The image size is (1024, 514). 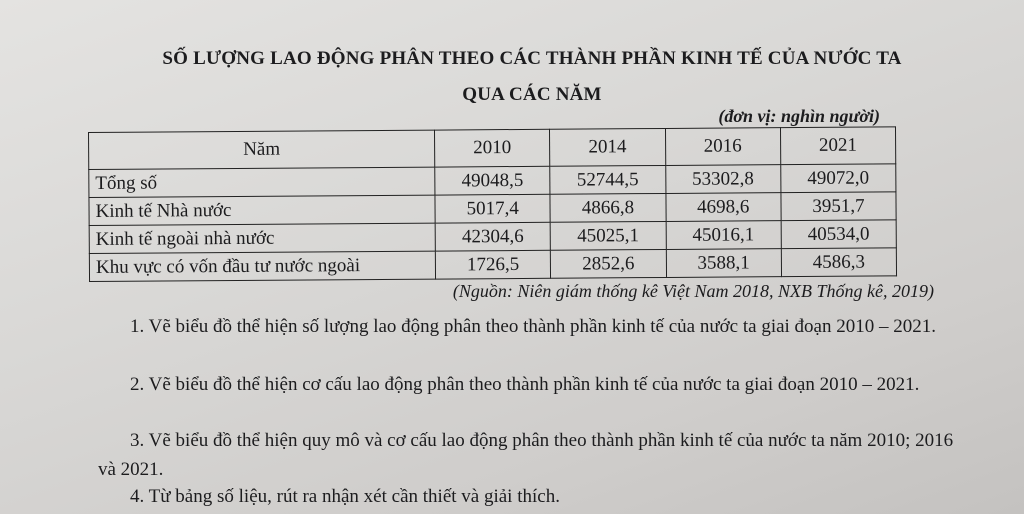 What do you see at coordinates (261, 182) in the screenshot?
I see `row-label: Tổng số` at bounding box center [261, 182].